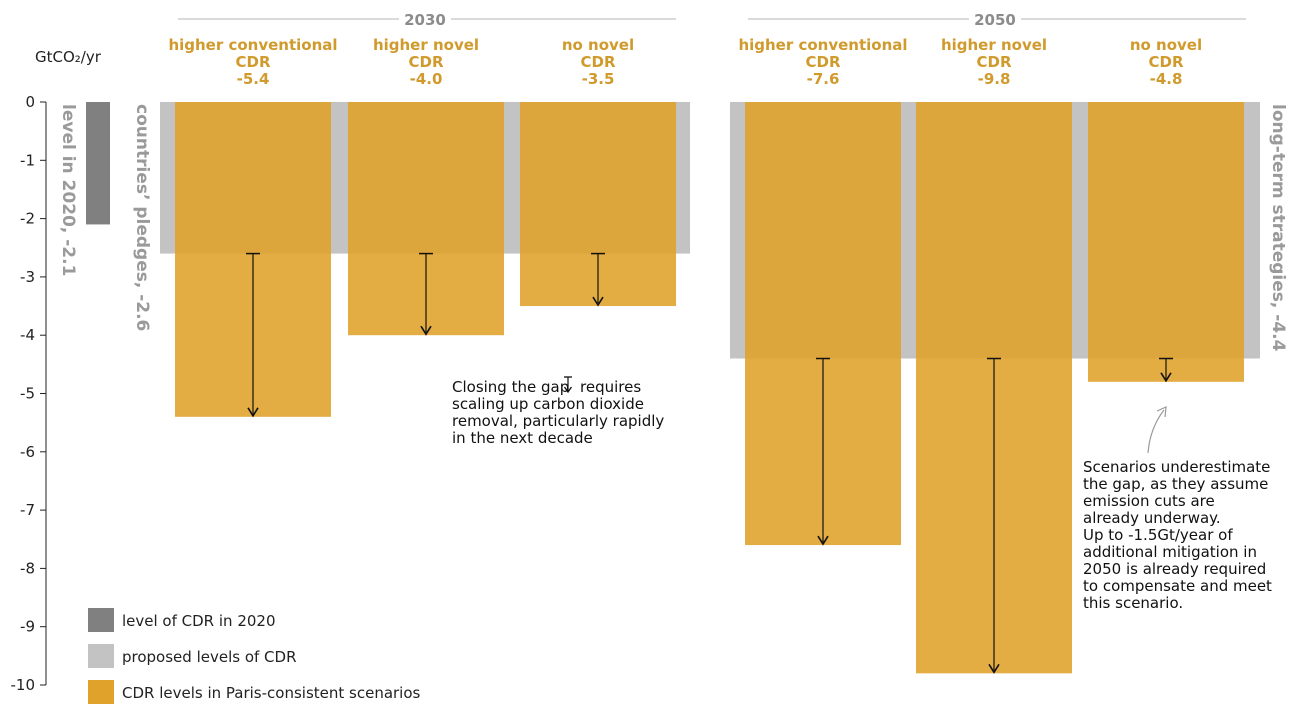  What do you see at coordinates (1278, 228) in the screenshot?
I see `proposed-label-2050: long-term strategies, -4.4` at bounding box center [1278, 228].